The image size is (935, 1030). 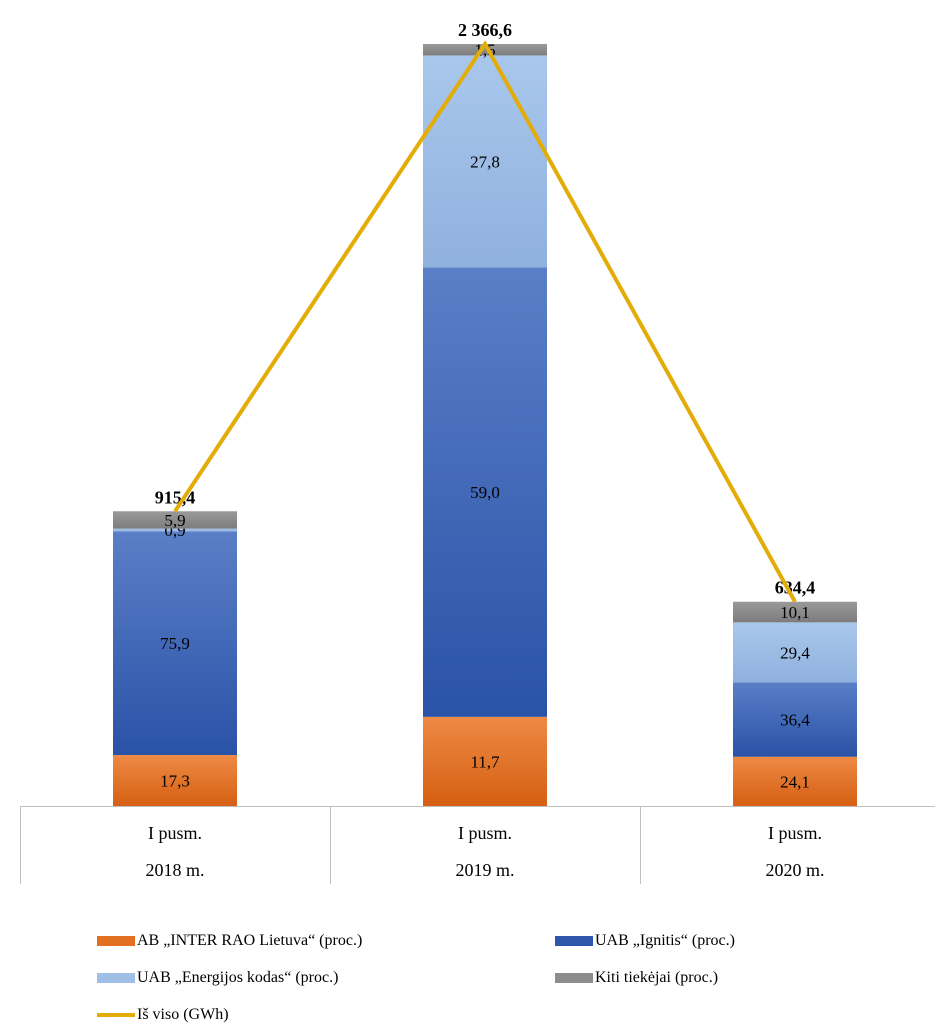 I want to click on data-label-ignitis-0: 75,9, so click(x=175, y=643).